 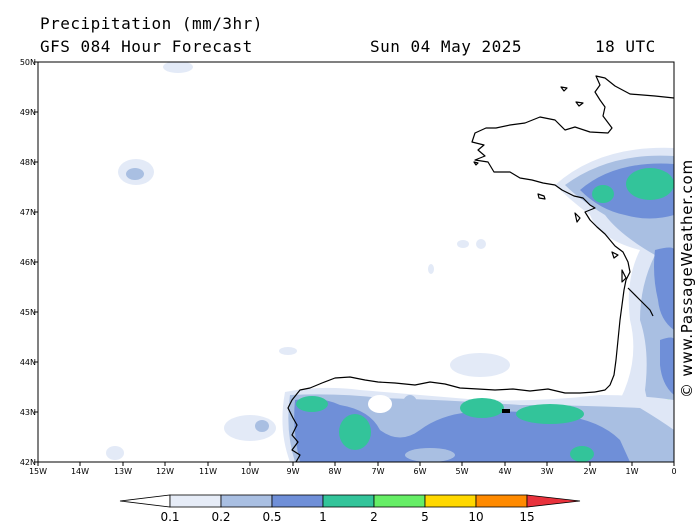 I want to click on lat-label-42n: 42N, so click(x=27, y=462).